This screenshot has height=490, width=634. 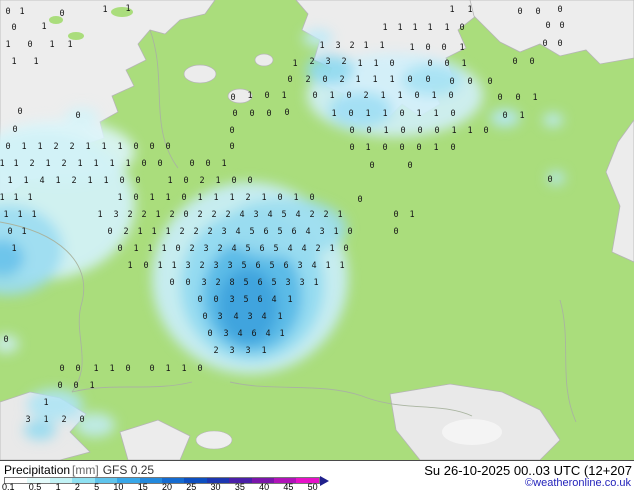 I want to click on scale-label-20: 20, so click(x=166, y=486).